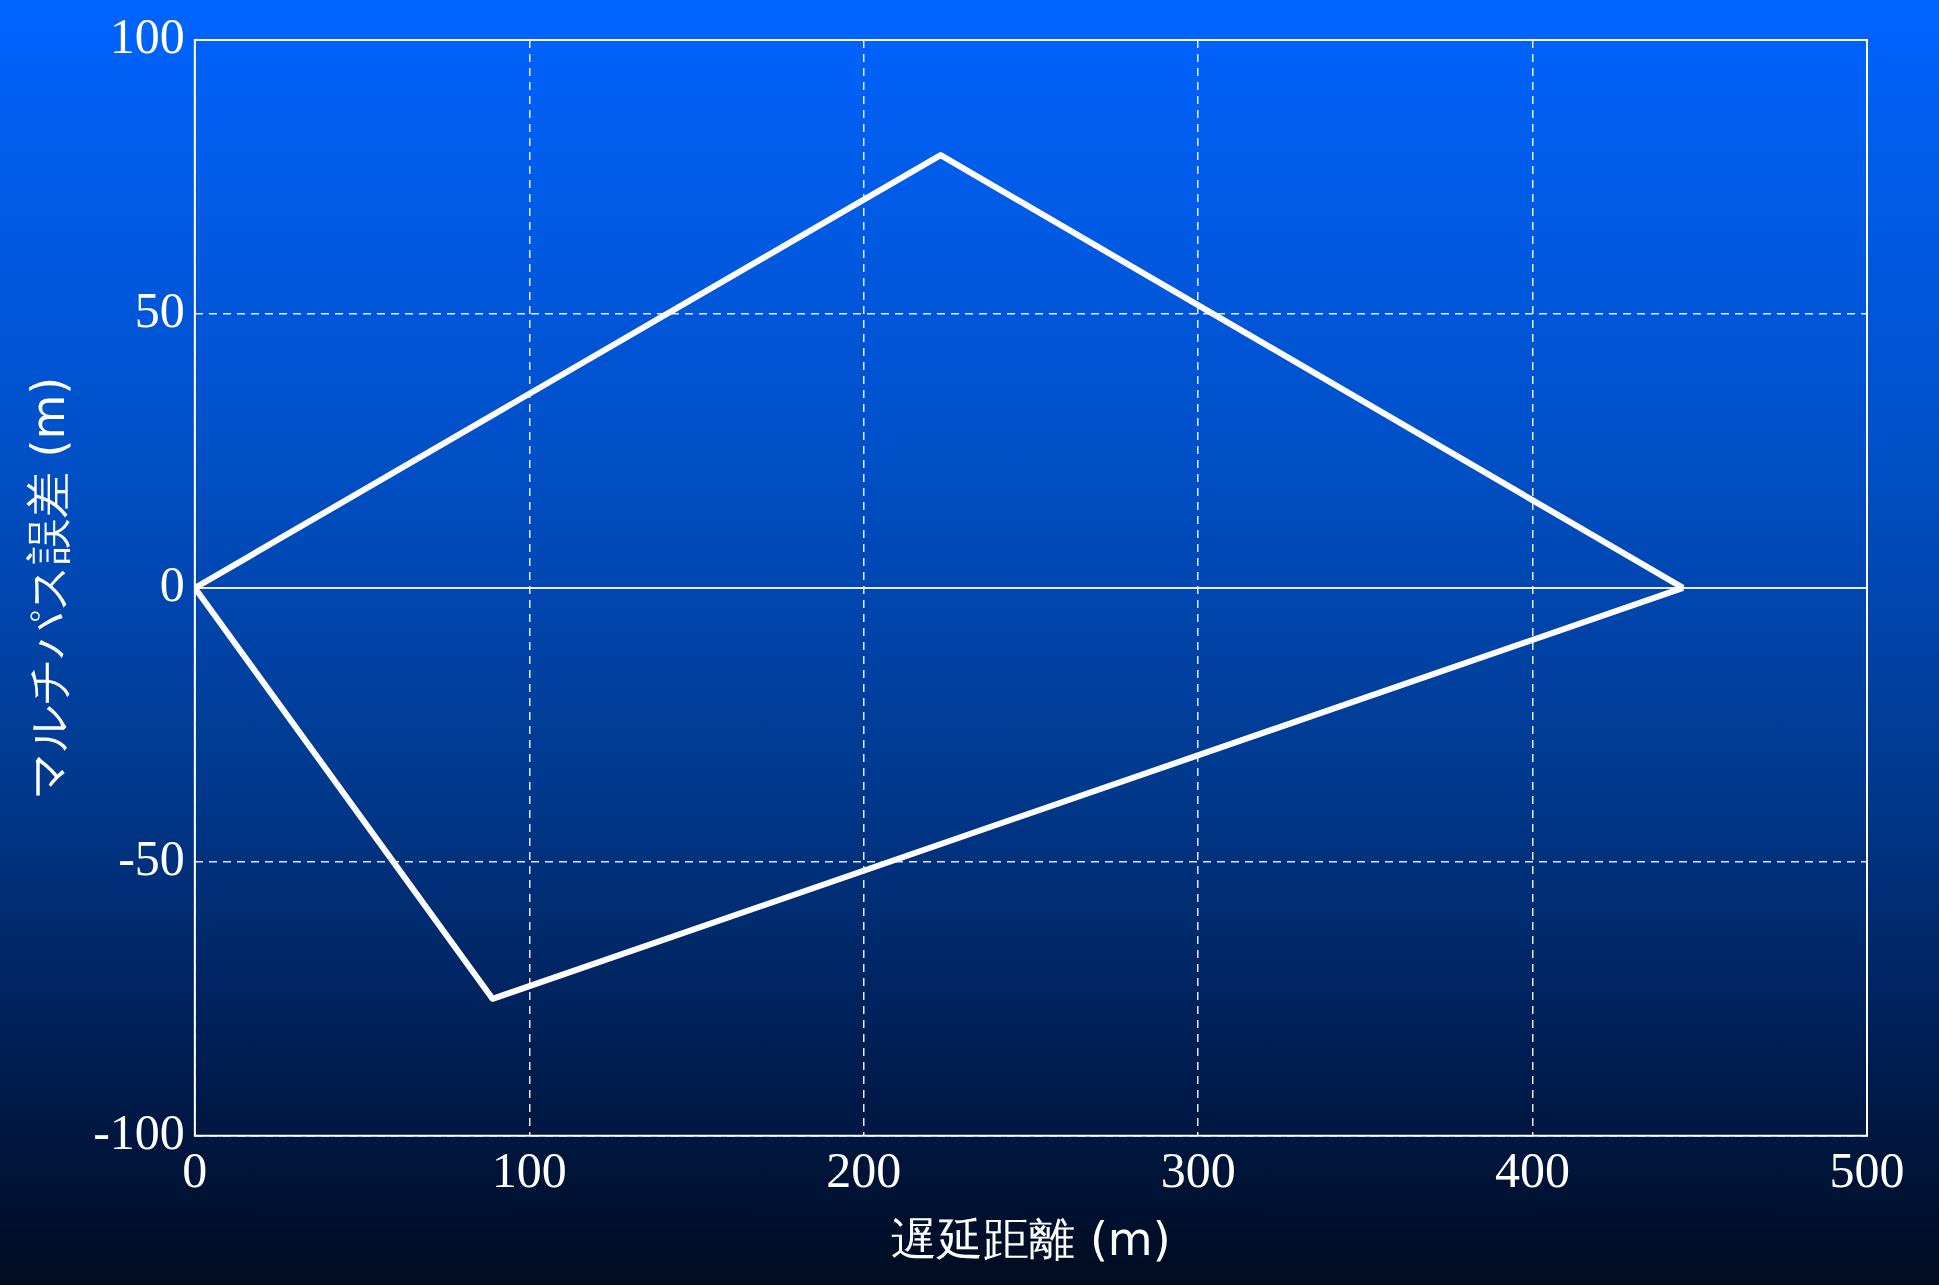 The image size is (1939, 1285). I want to click on x-axis-title: 遅延距離 (m), so click(1031, 1239).